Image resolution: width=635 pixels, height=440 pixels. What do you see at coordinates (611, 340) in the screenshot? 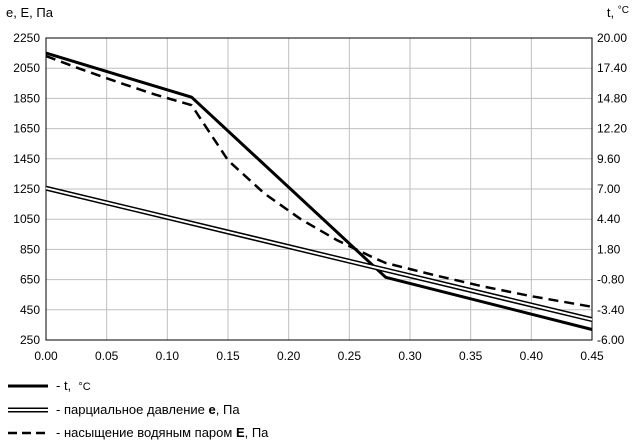
I see `y-right-tick-label: -6.00` at bounding box center [611, 340].